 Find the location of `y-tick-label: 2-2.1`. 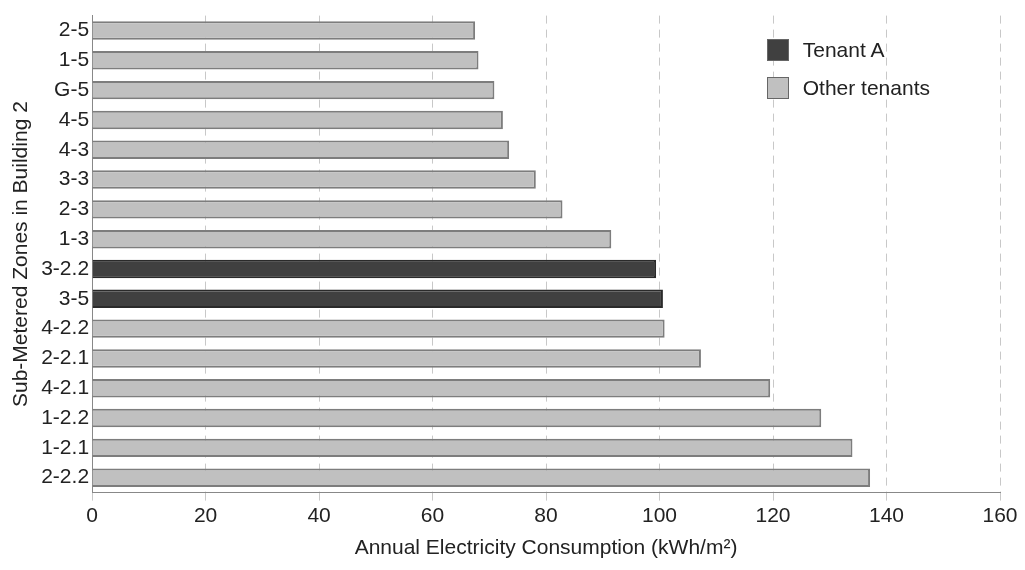

y-tick-label: 2-2.1 is located at coordinates (65, 357).